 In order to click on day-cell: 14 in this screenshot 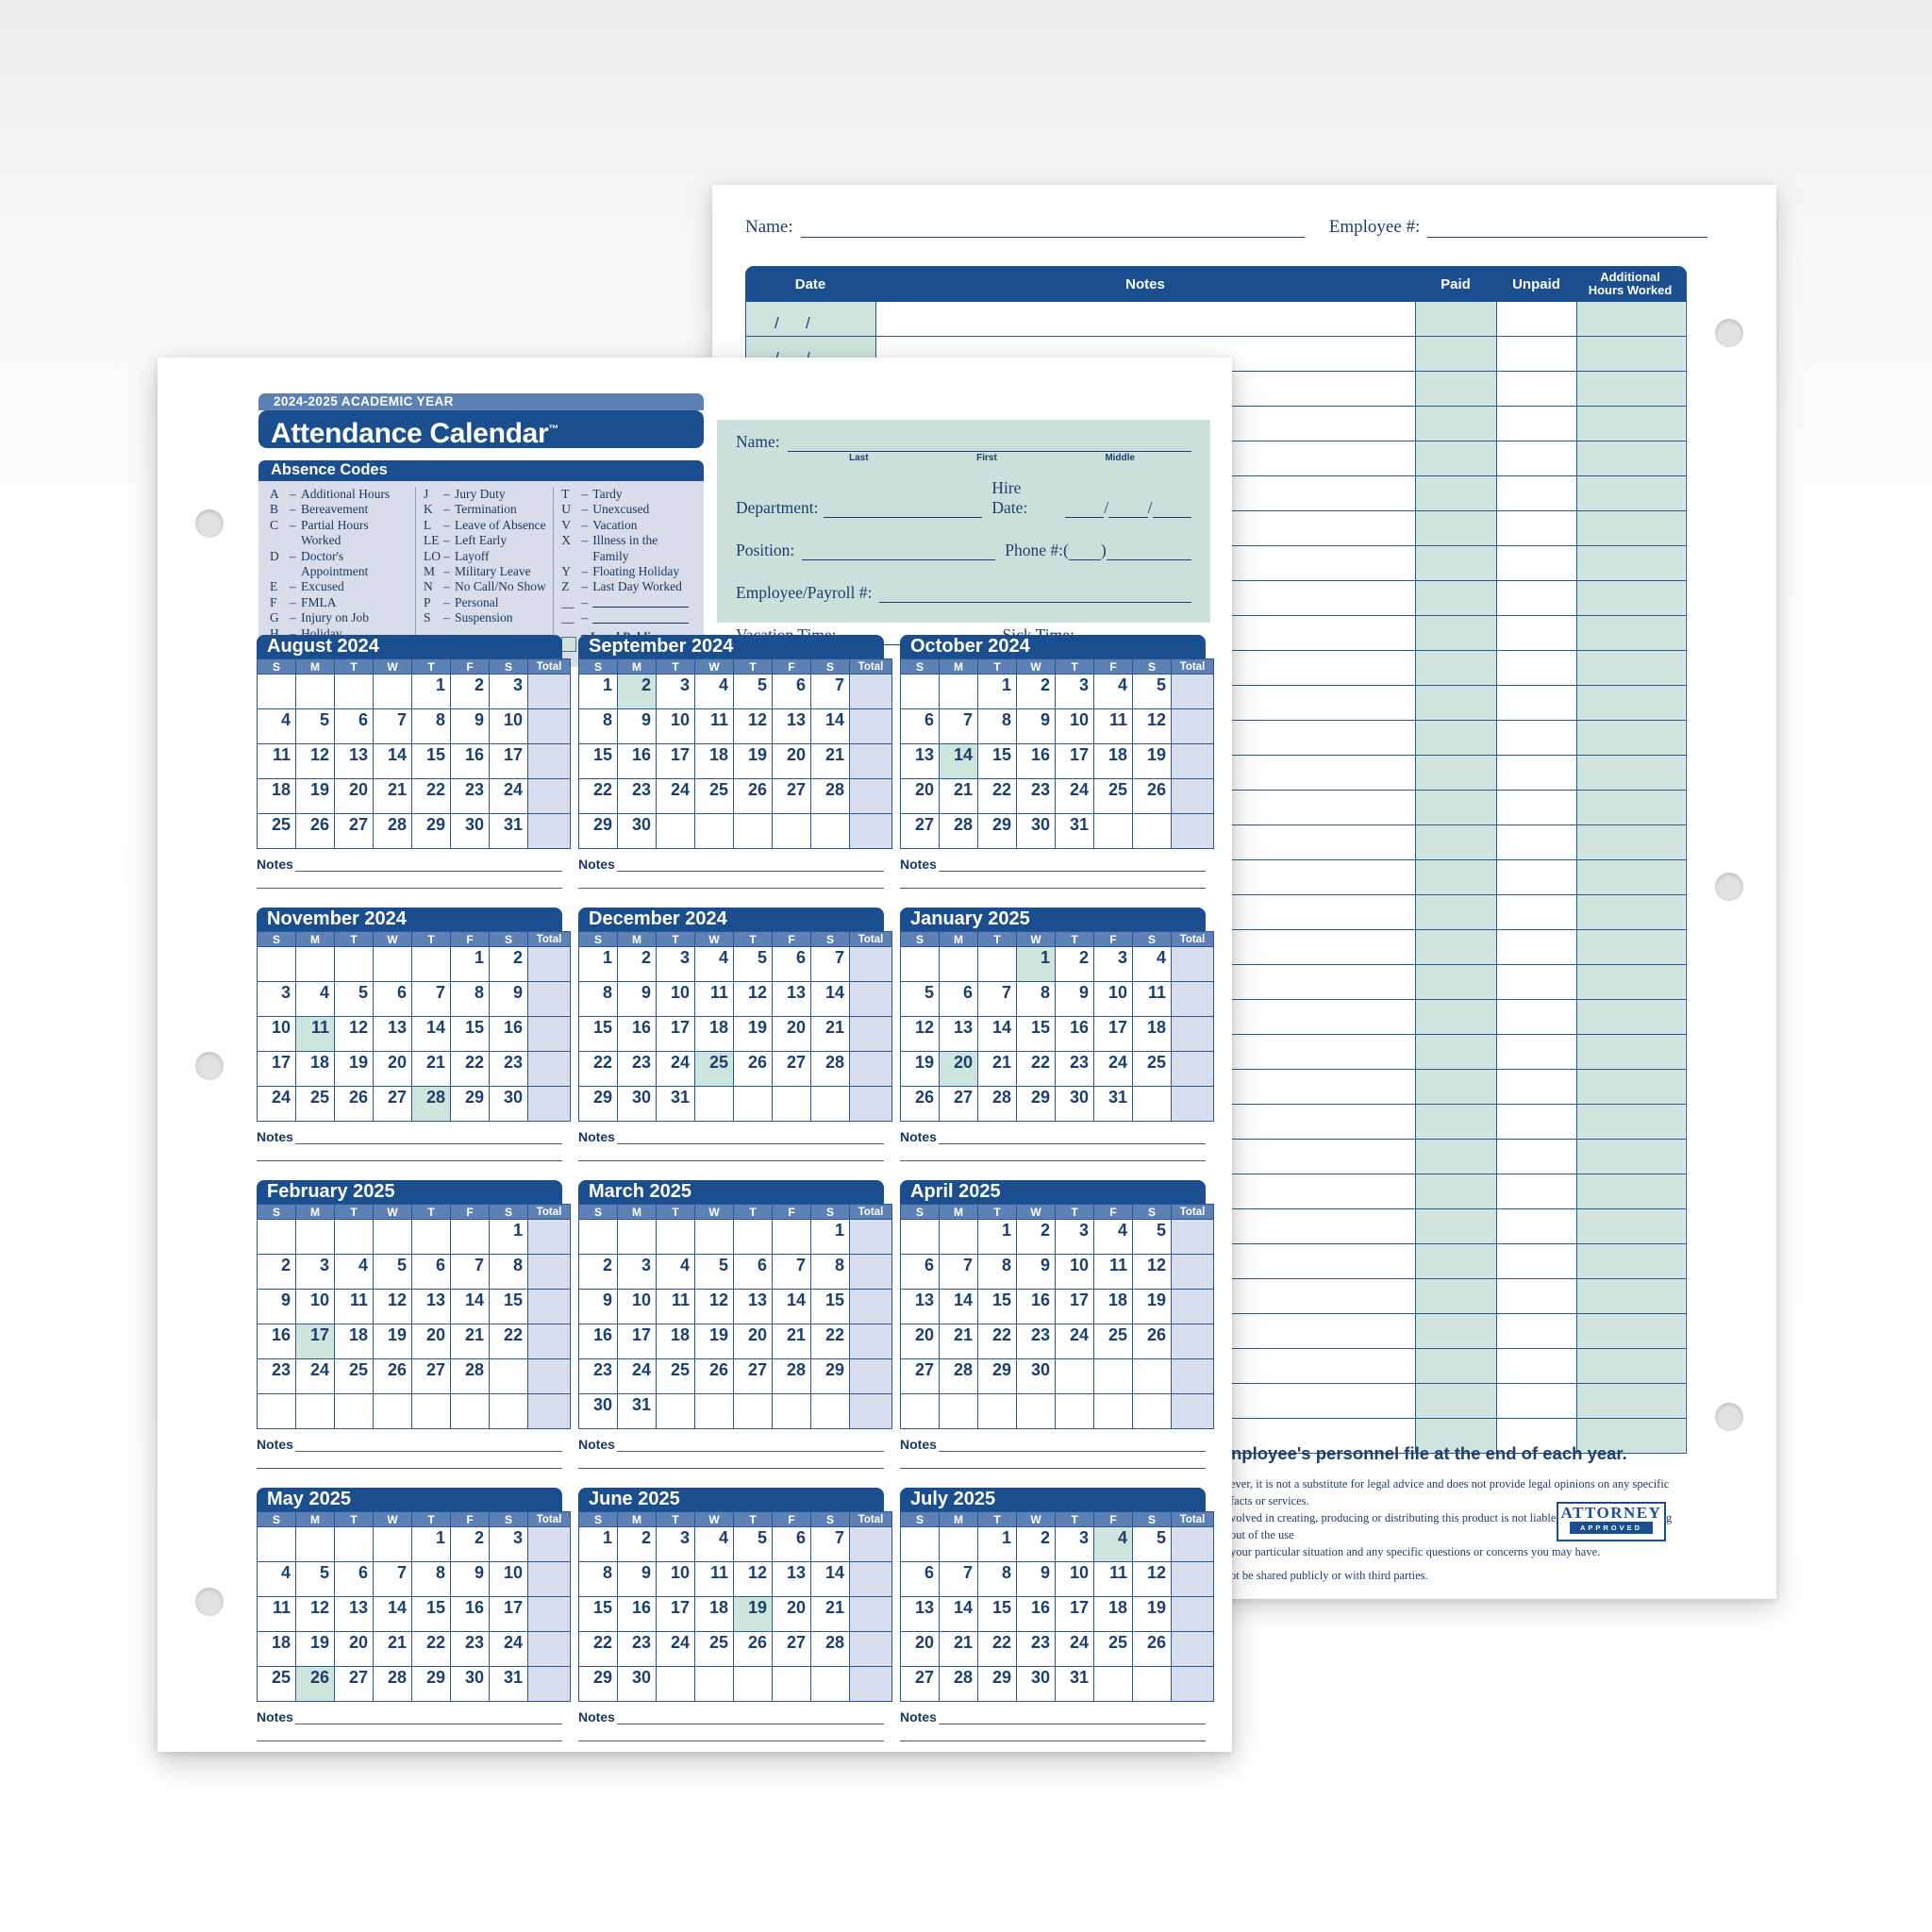, I will do `click(830, 726)`.